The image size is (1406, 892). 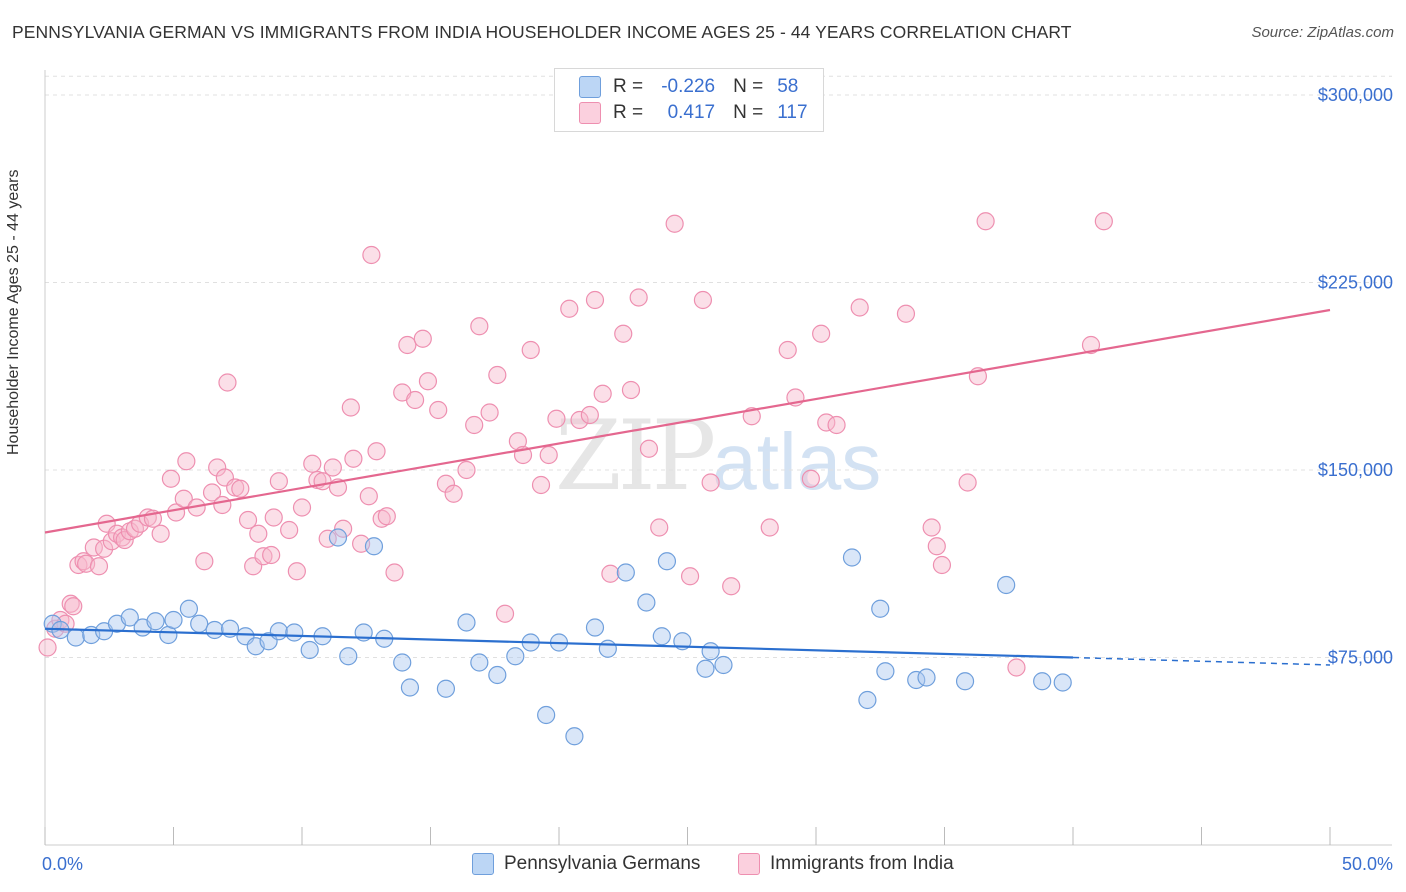 What do you see at coordinates (797, 461) in the screenshot?
I see `watermark-atlas: atlas` at bounding box center [797, 461].